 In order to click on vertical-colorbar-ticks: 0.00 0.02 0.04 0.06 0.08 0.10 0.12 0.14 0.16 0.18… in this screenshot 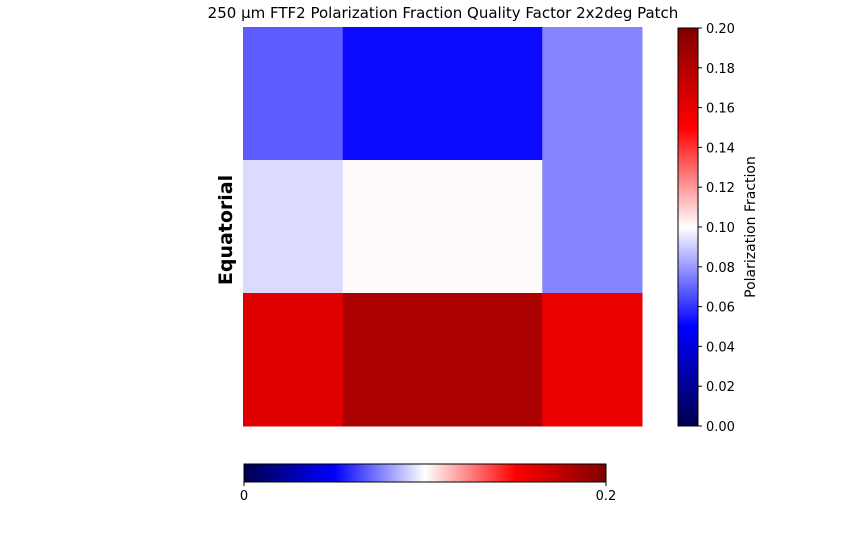, I will do `click(716, 228)`.